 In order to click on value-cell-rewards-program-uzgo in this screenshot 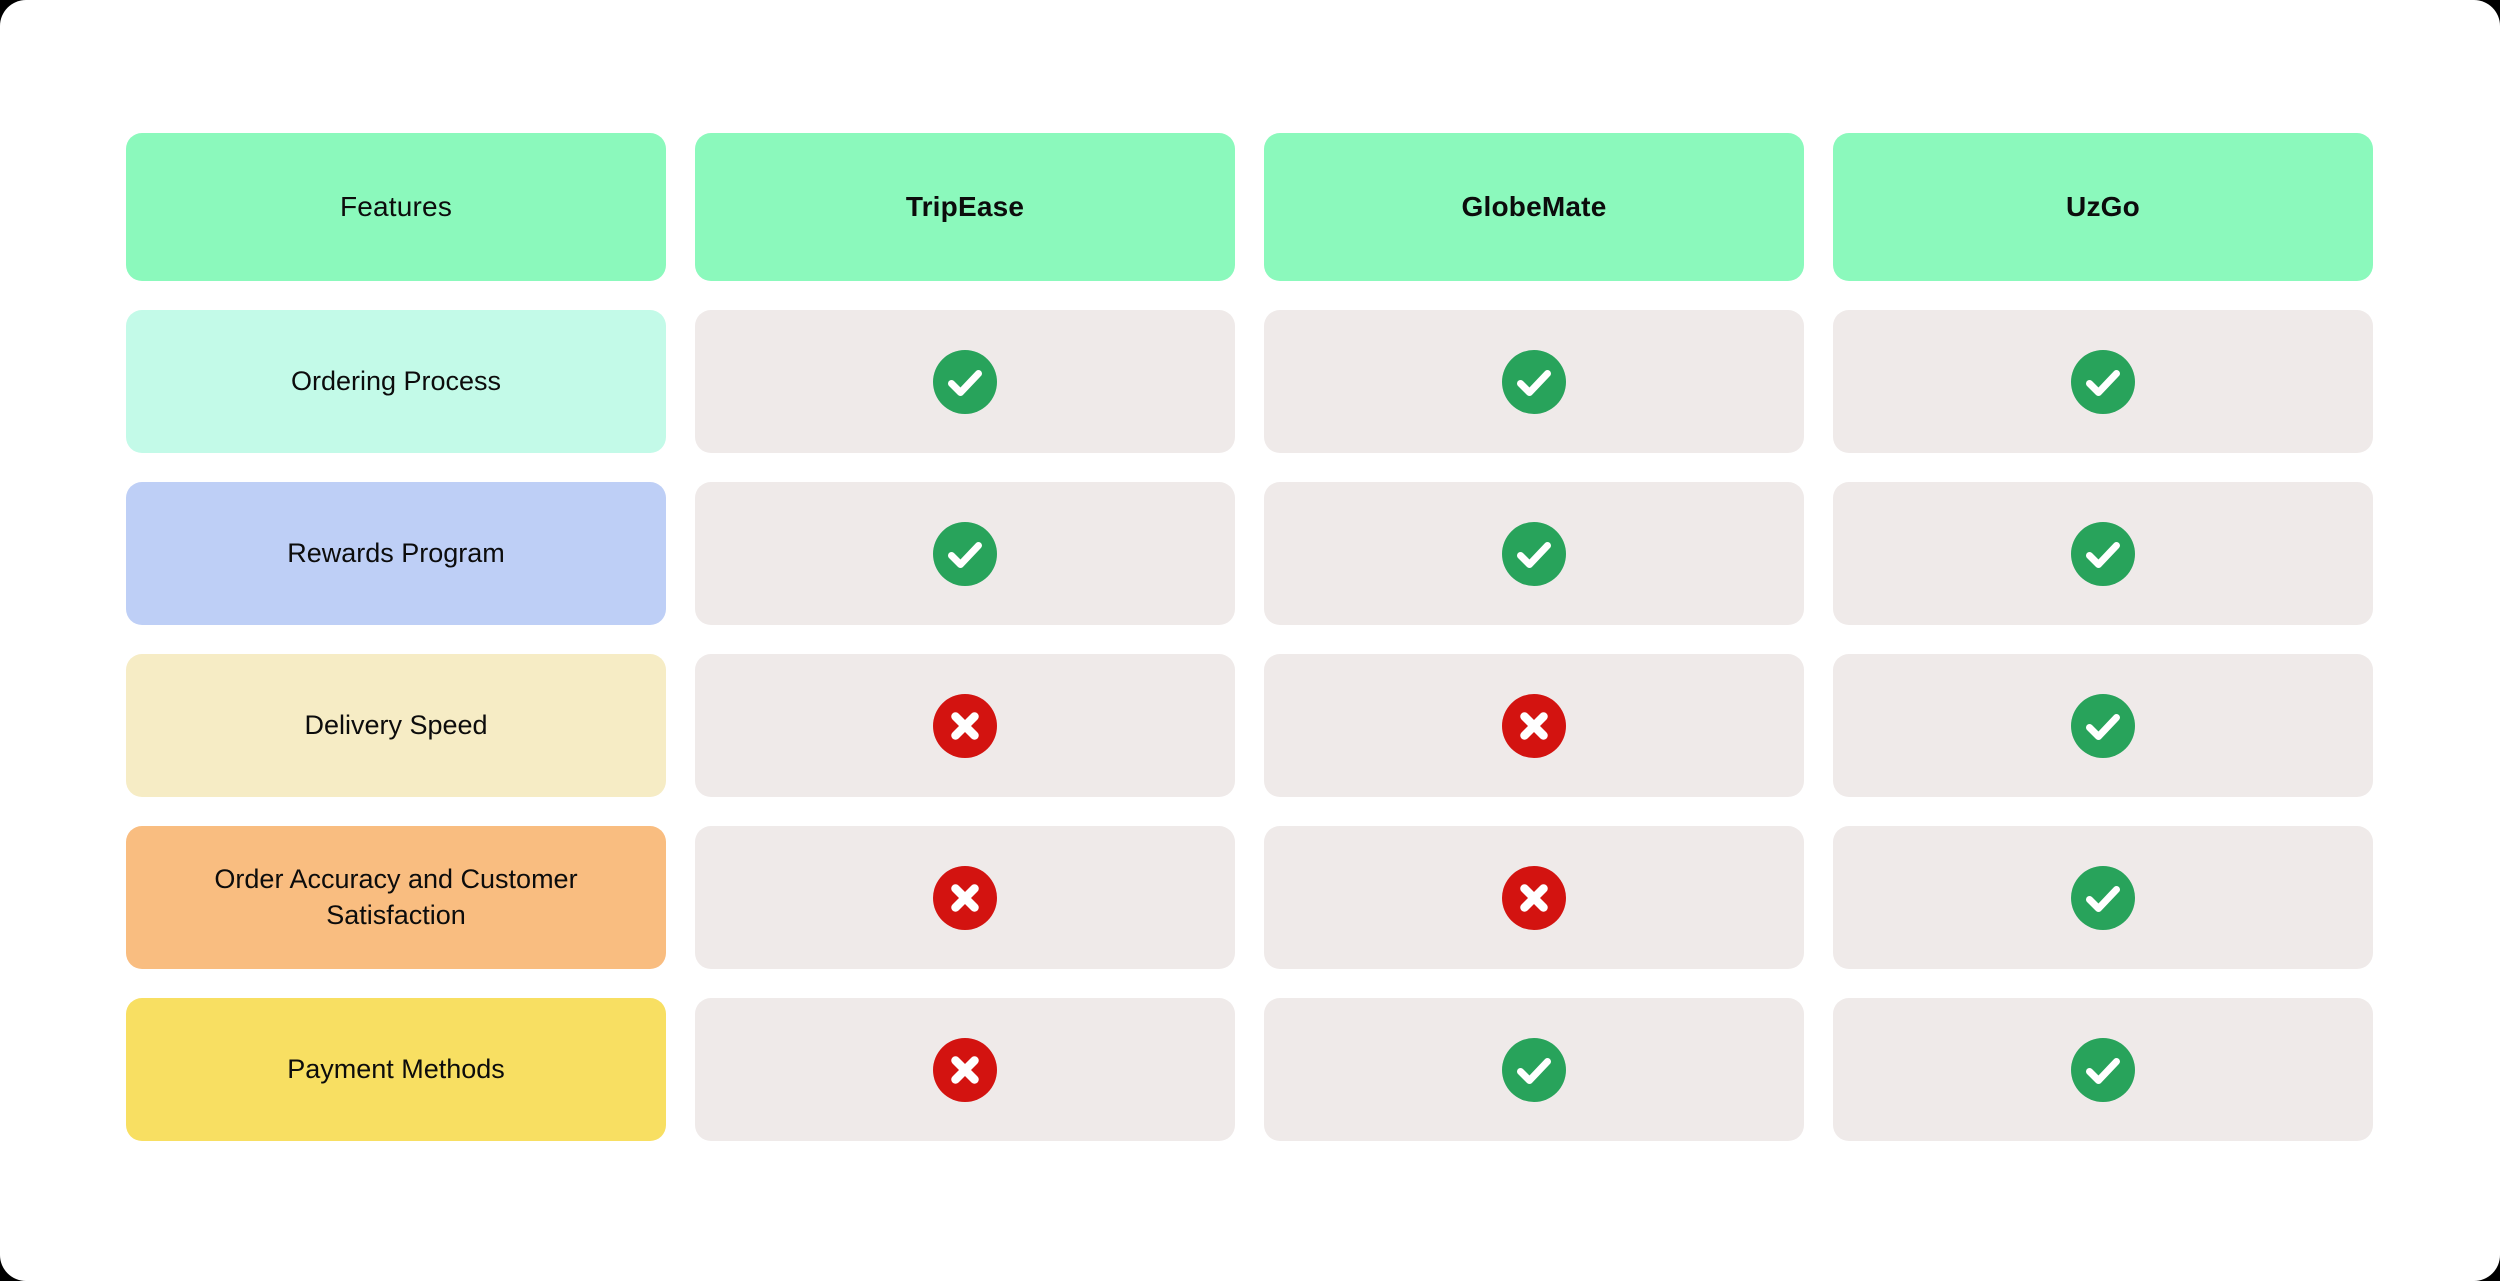, I will do `click(2103, 553)`.